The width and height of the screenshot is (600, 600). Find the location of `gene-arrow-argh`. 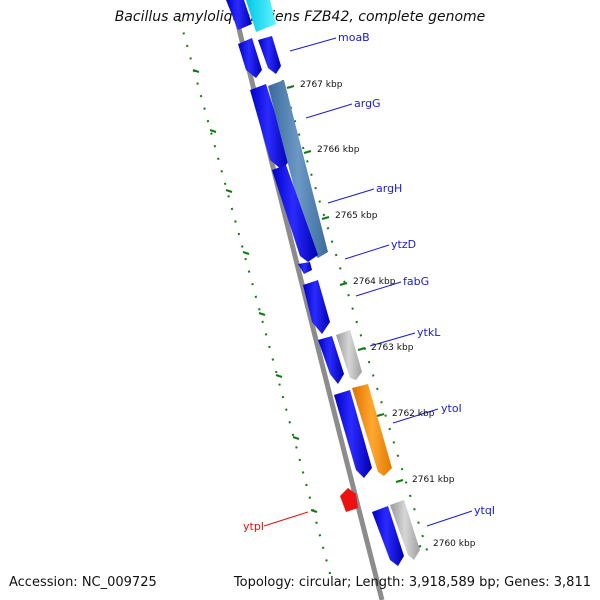

gene-arrow-argh is located at coordinates (295, 213).